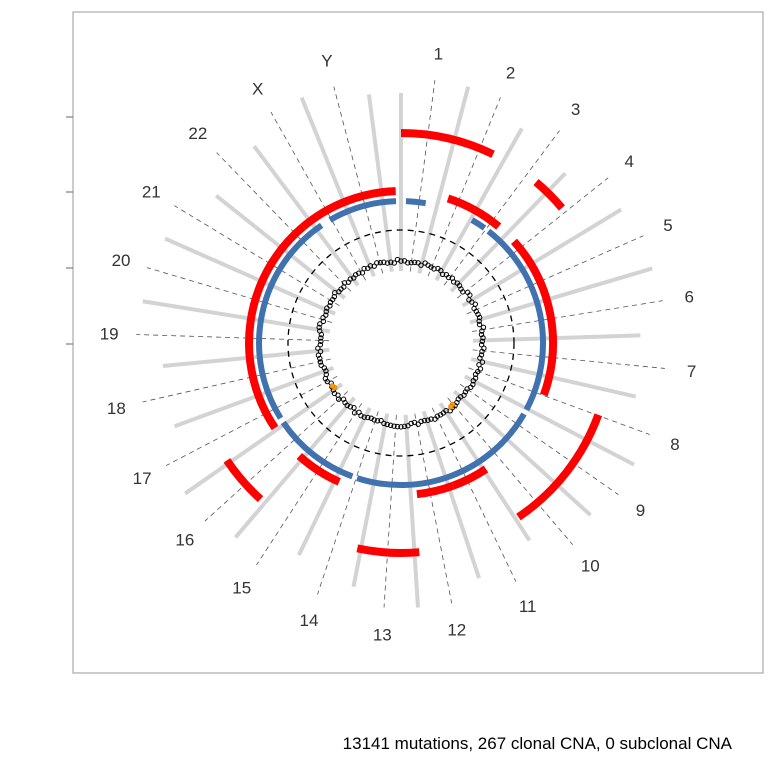 This screenshot has height=768, width=768. Describe the element at coordinates (382, 634) in the screenshot. I see `chromosome-label: 13` at that location.